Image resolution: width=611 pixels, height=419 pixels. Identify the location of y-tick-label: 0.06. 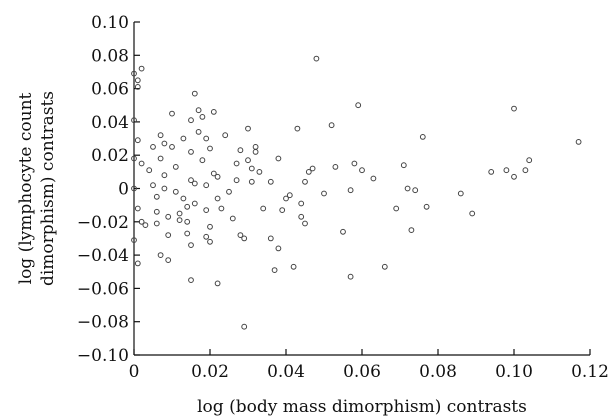
(110, 90).